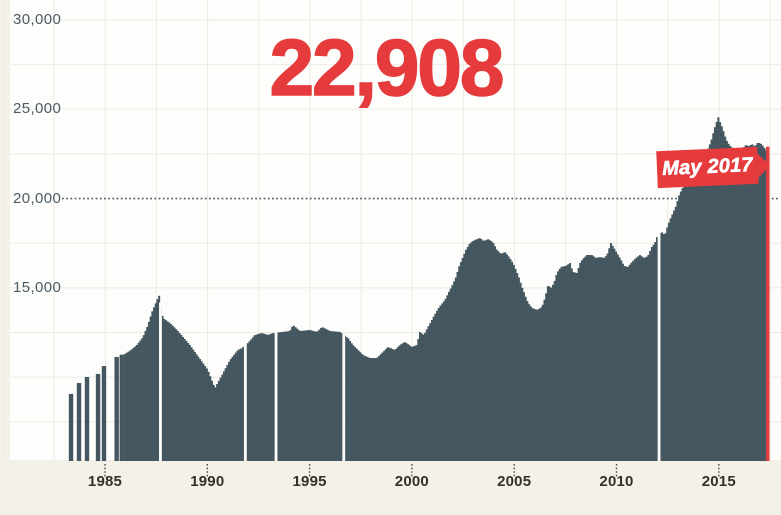  I want to click on x-axis-label-2015: 2015, so click(718, 481).